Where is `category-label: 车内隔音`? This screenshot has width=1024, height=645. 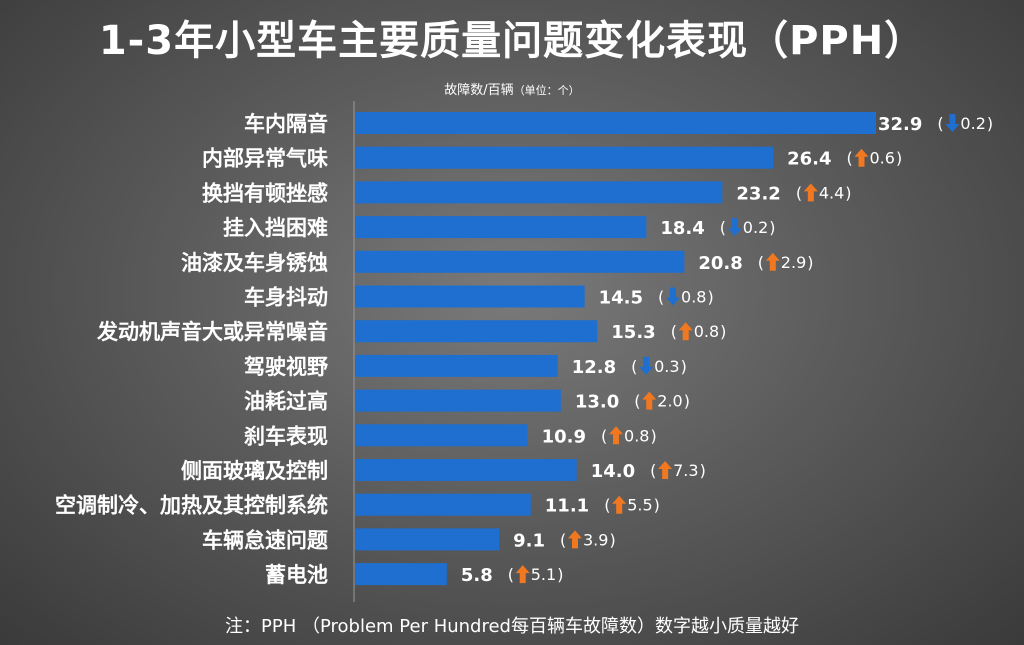
category-label: 车内隔音 is located at coordinates (286, 124).